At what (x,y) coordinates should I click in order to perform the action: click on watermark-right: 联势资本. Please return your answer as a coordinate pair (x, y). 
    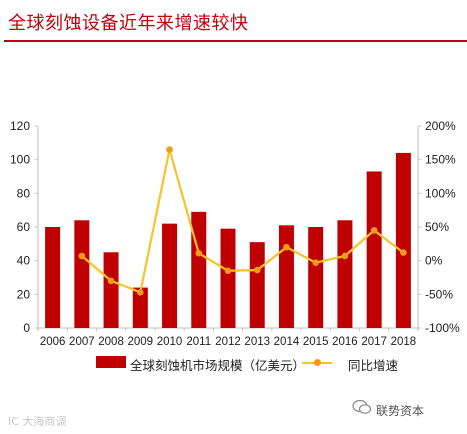
    Looking at the image, I should click on (400, 411).